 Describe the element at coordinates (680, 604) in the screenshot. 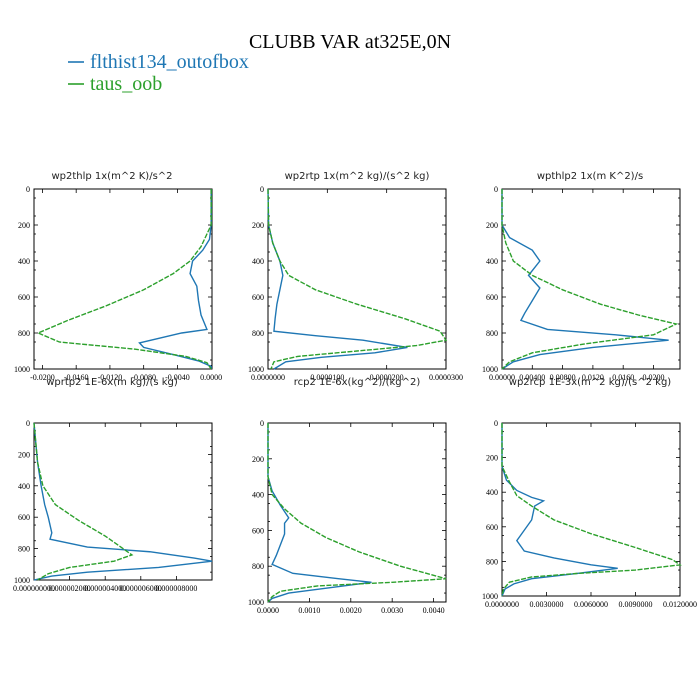

I see `x-tick-label: 0.0120000` at that location.